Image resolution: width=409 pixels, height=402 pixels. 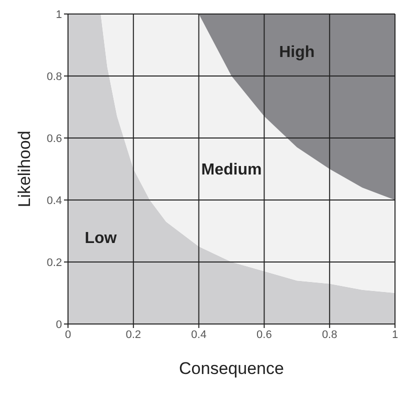 I want to click on x-tick-label: 0.8, so click(x=330, y=334).